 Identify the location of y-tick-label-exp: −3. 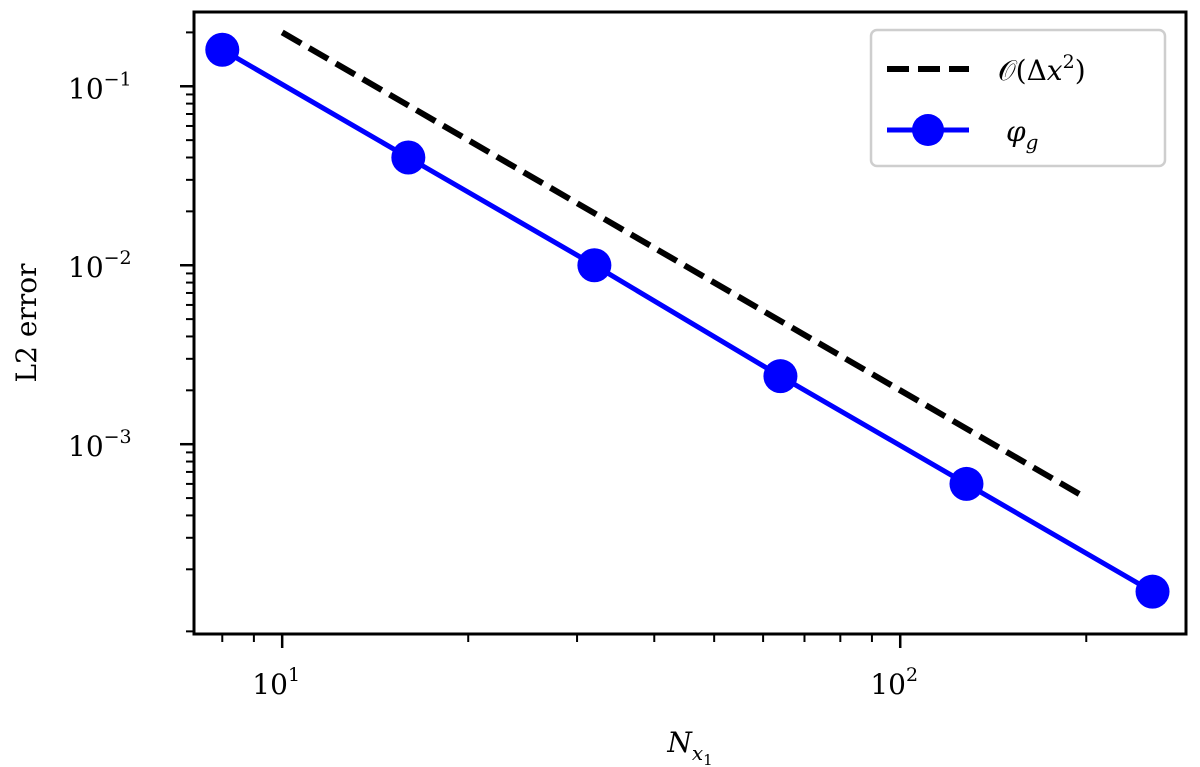
(118, 437).